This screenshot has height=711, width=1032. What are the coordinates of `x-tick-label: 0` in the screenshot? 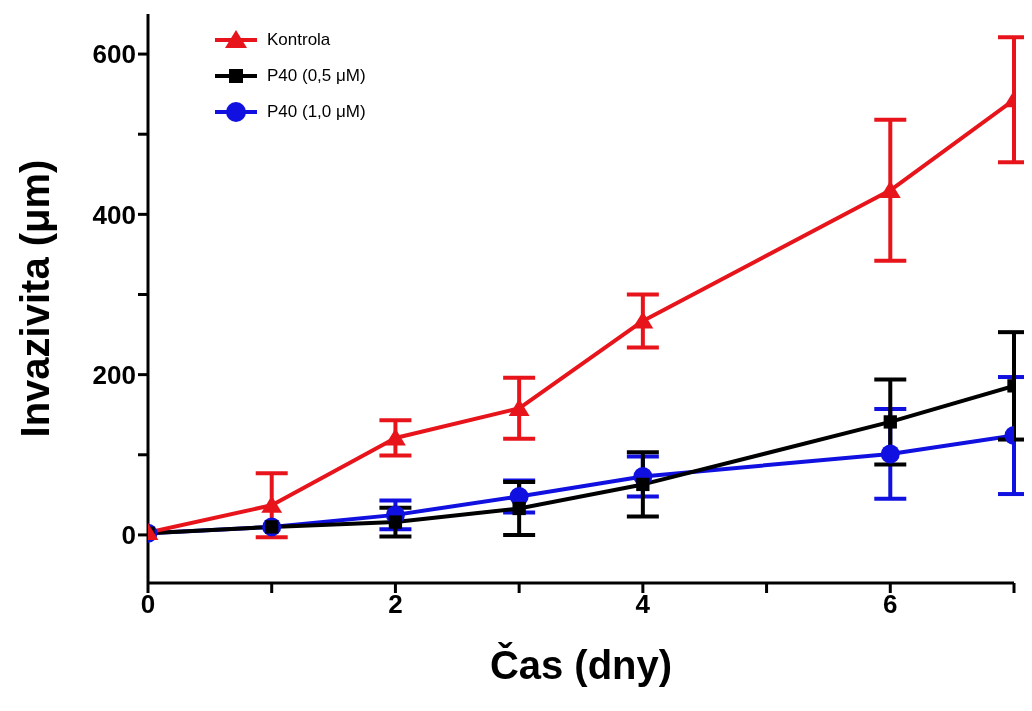 It's located at (148, 604).